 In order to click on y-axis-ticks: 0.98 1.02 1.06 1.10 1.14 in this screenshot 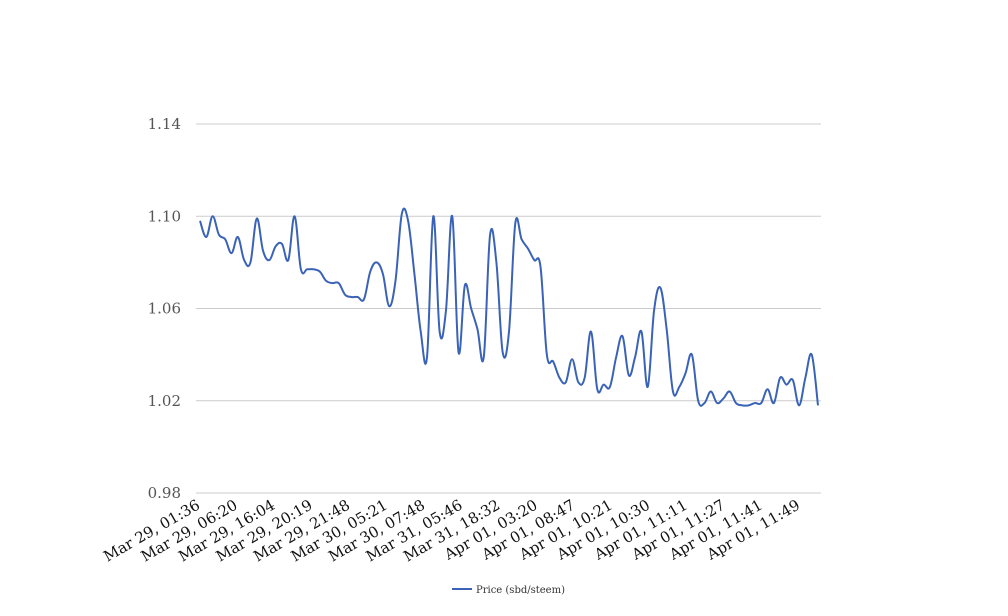, I will do `click(164, 308)`.